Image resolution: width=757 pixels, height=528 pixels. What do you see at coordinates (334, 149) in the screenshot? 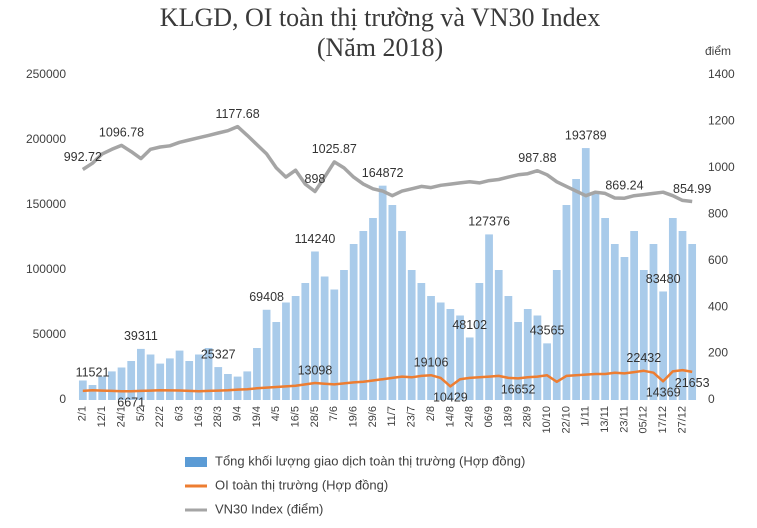
I see `data-label: 1025.87` at bounding box center [334, 149].